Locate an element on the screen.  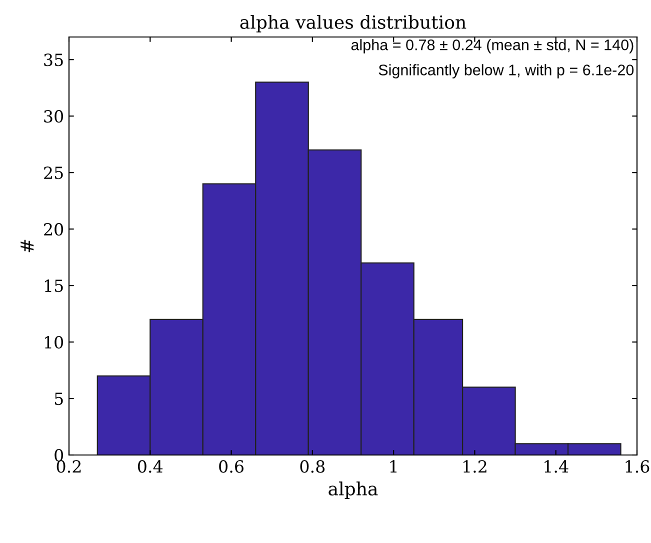
annotation: alpha = 0.78 ± 0.24 (mean ± std, N = 140) is located at coordinates (492, 46).